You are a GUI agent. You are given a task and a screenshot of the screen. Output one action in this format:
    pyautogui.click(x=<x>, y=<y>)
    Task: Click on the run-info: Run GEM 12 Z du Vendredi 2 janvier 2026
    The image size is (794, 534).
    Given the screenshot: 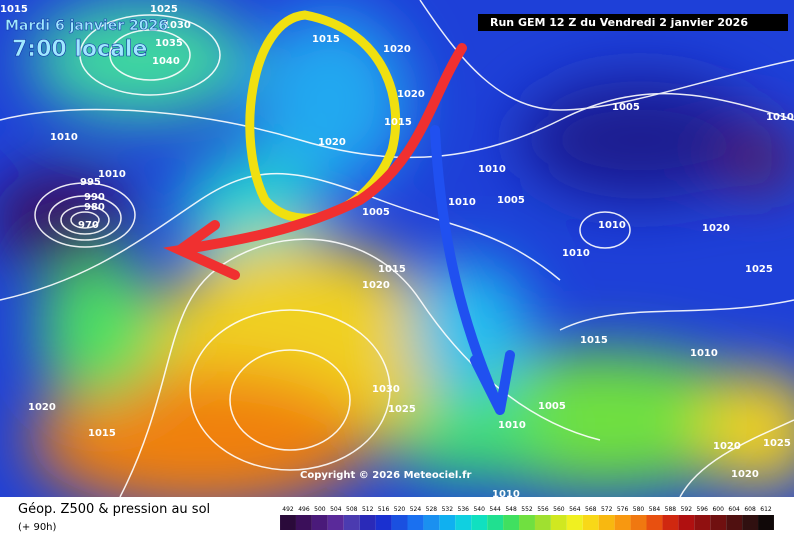 What is the action you would take?
    pyautogui.click(x=619, y=22)
    